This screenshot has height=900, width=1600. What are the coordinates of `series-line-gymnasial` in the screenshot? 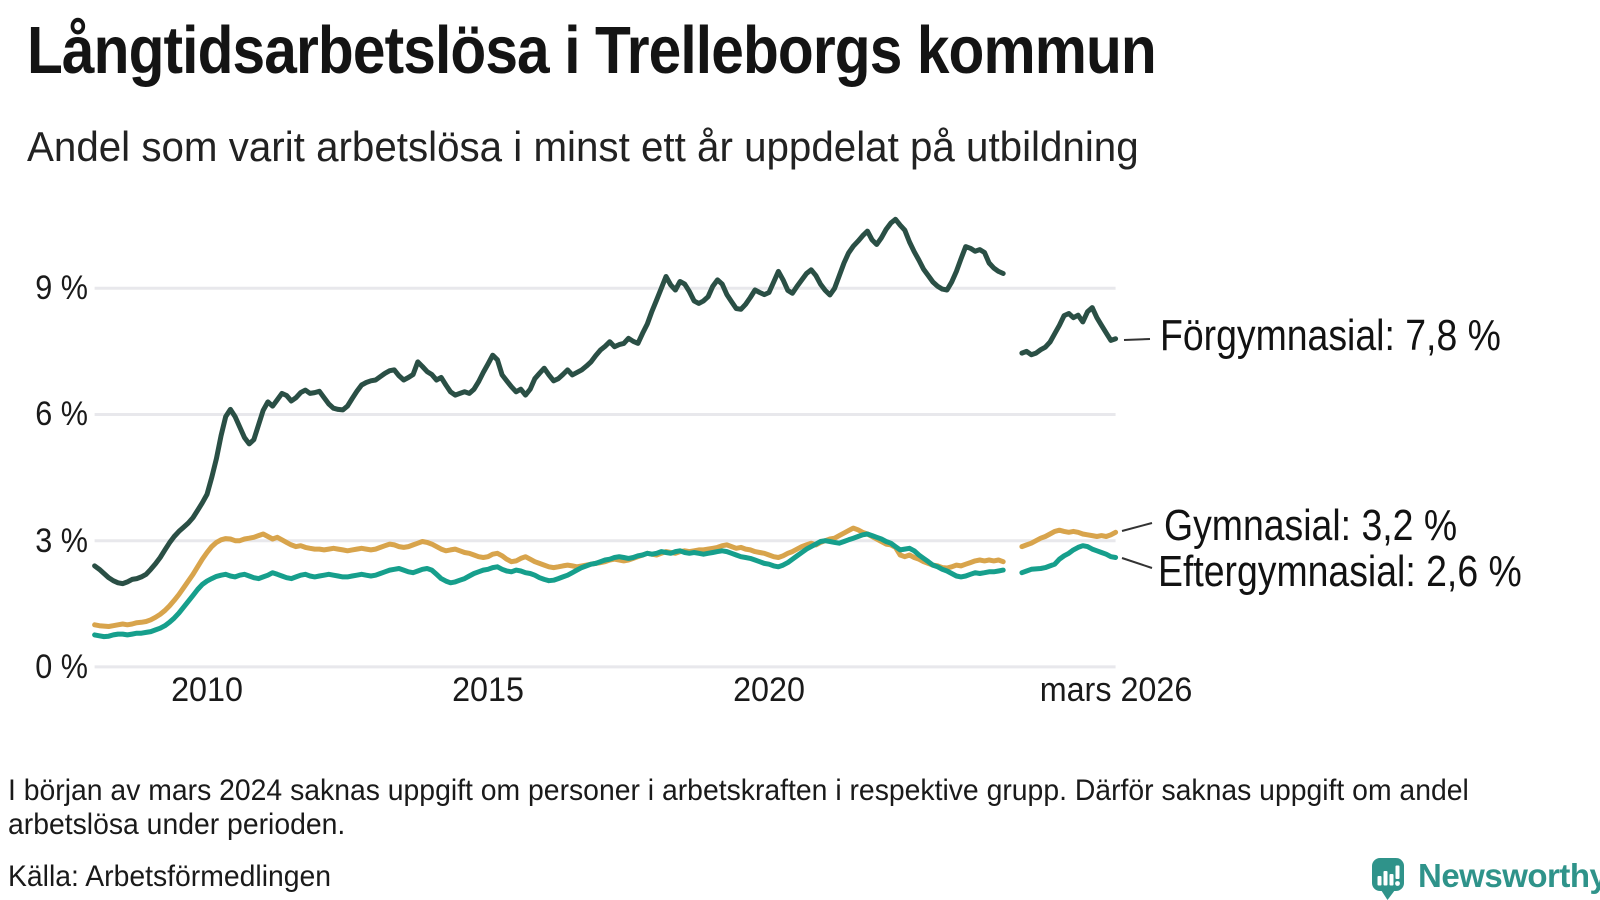 It's located at (605, 577).